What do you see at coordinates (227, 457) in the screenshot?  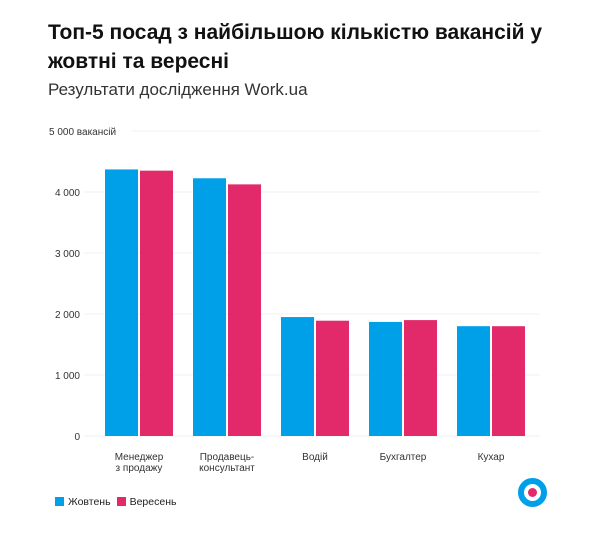 I see `x-tick-label: Продавець-` at bounding box center [227, 457].